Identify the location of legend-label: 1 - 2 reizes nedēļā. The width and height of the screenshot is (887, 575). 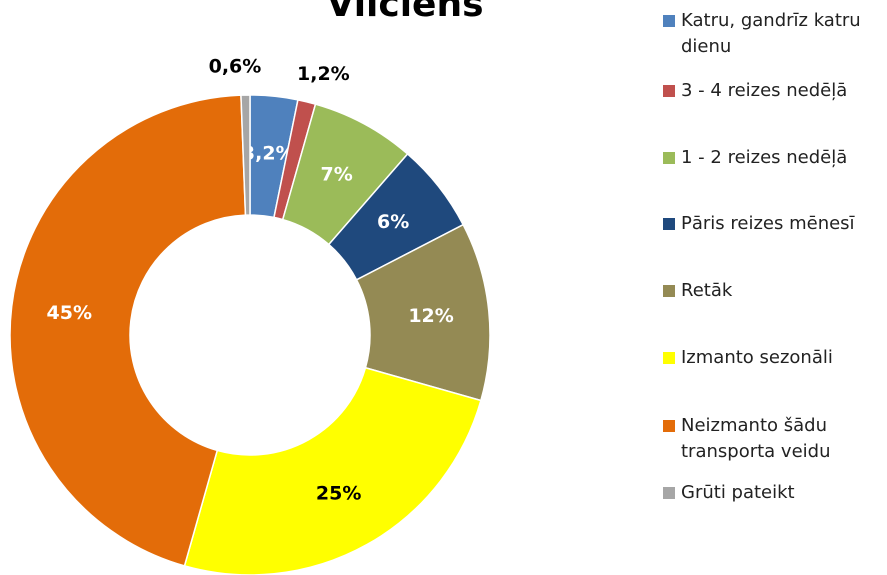
(764, 157).